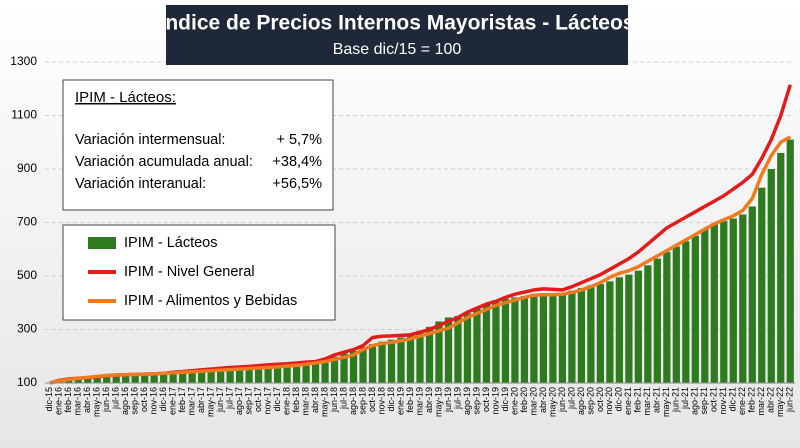 Image resolution: width=800 pixels, height=448 pixels. Describe the element at coordinates (609, 401) in the screenshot. I see `x-tick-label: nov-20` at that location.